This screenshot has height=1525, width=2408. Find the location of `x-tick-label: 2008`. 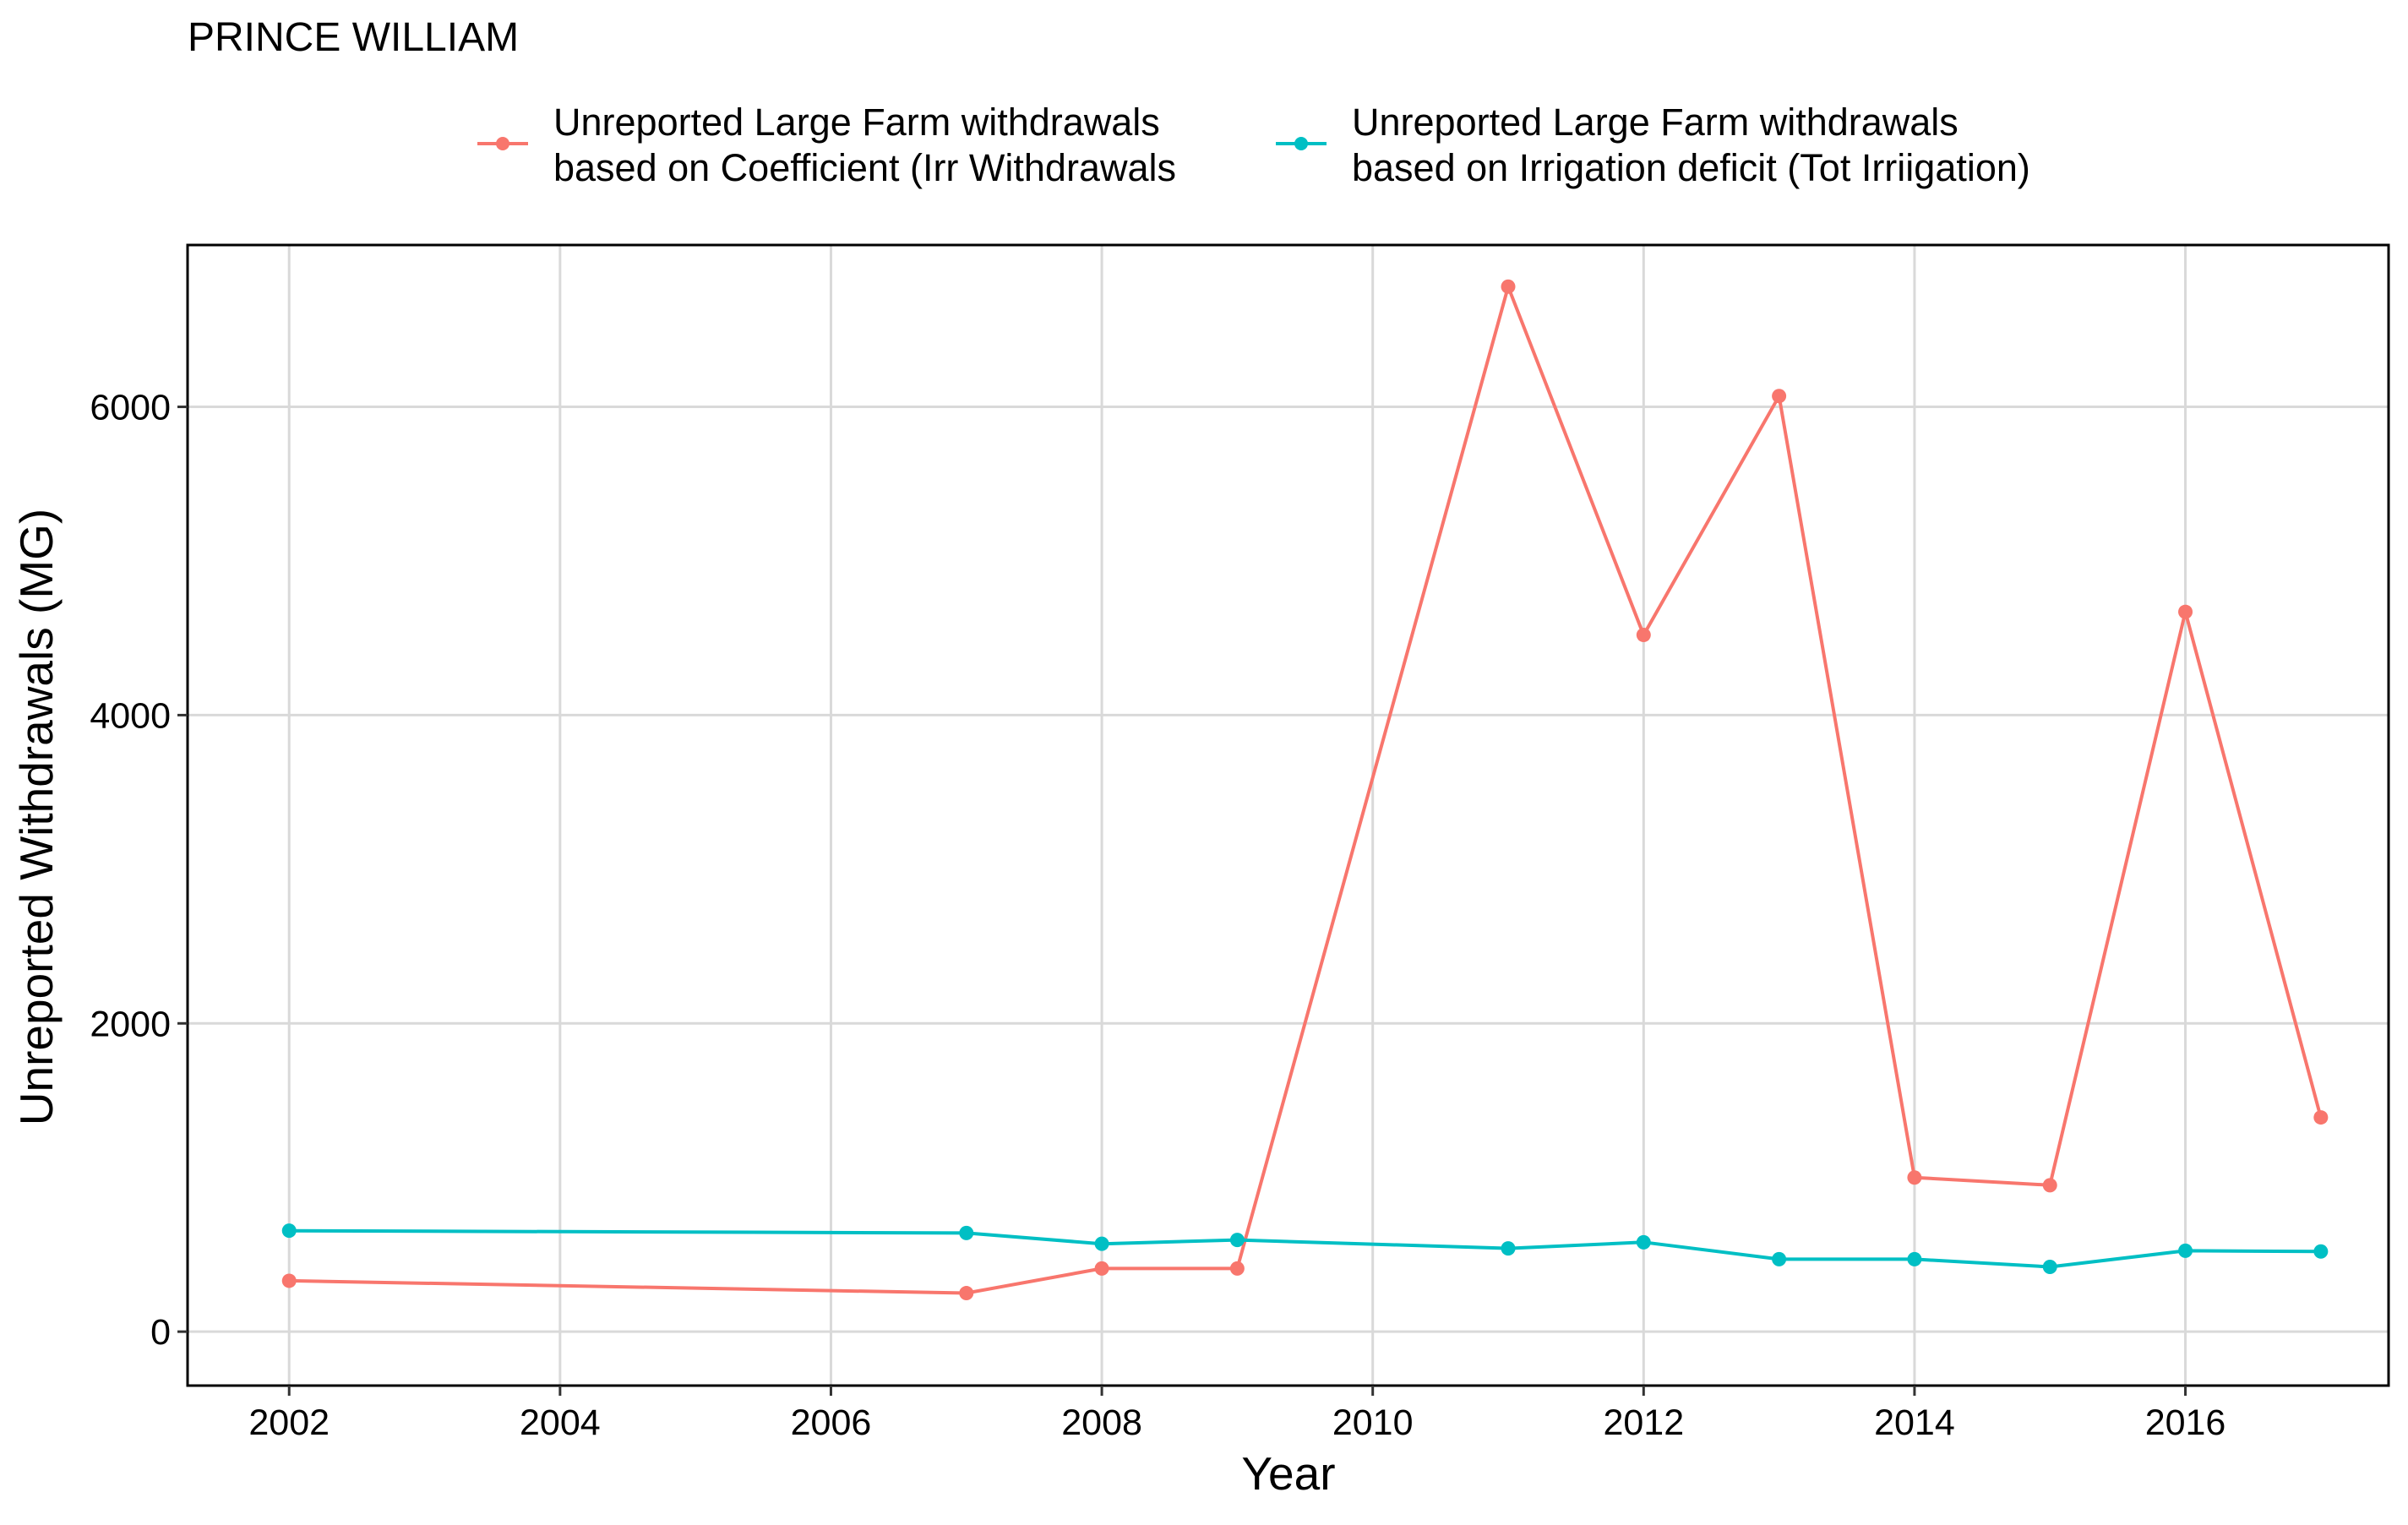

x-tick-label: 2008 is located at coordinates (1101, 1422).